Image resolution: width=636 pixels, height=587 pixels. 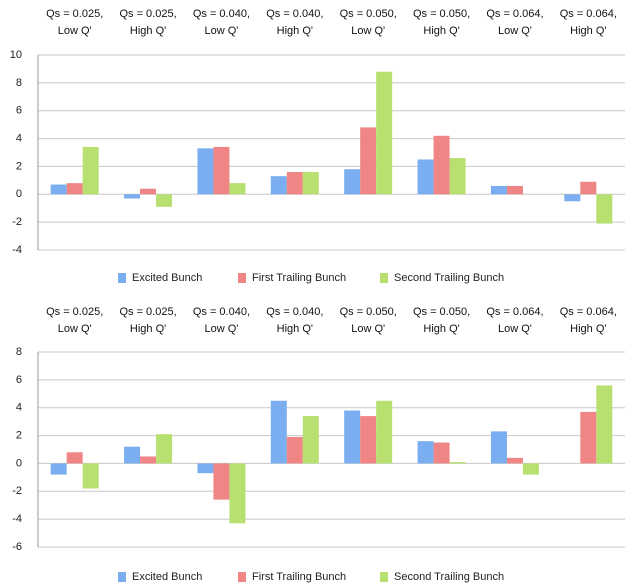 I want to click on y-tick-label: 10, so click(x=16, y=55).